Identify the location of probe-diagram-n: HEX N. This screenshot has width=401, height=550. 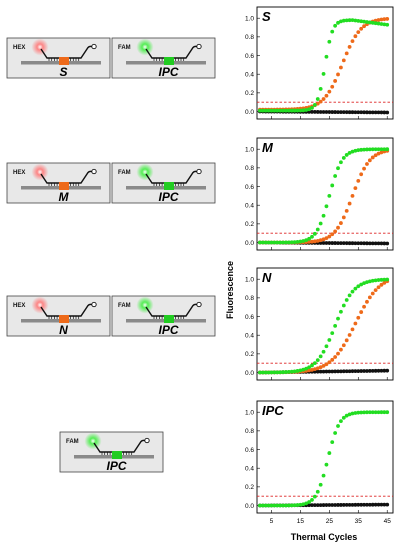
(58, 316).